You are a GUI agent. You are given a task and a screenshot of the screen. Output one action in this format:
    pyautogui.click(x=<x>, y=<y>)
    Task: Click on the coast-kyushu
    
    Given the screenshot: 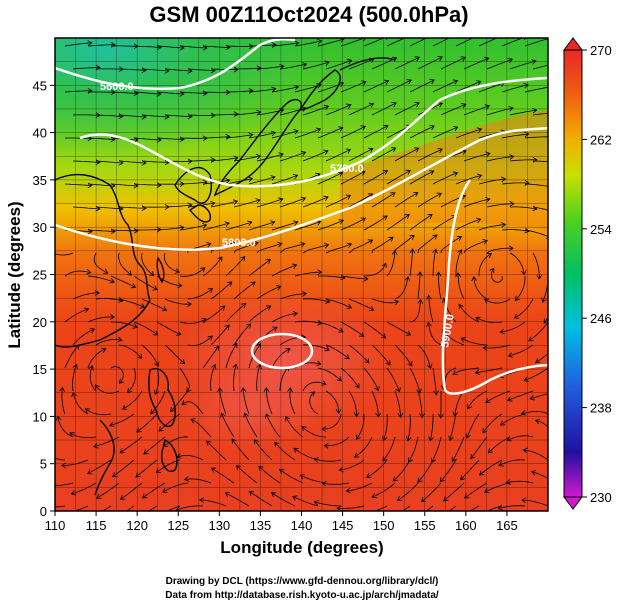 What is the action you would take?
    pyautogui.click(x=200, y=213)
    